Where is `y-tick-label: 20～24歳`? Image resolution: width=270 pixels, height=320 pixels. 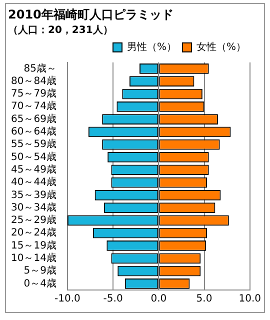
y-tick-label: 20～24歳 is located at coordinates (33, 232).